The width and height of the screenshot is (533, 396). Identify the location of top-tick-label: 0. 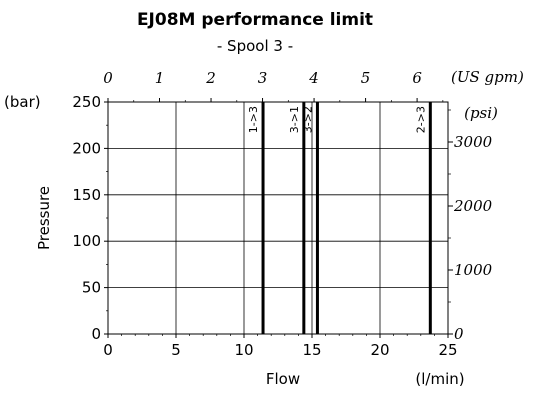
(108, 78).